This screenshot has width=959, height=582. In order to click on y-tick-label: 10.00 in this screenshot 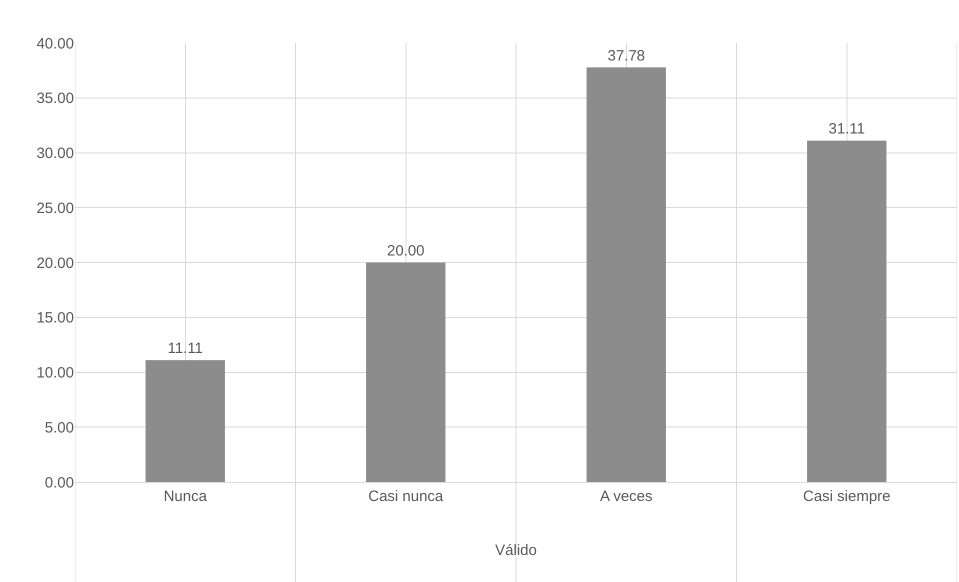, I will do `click(55, 373)`.